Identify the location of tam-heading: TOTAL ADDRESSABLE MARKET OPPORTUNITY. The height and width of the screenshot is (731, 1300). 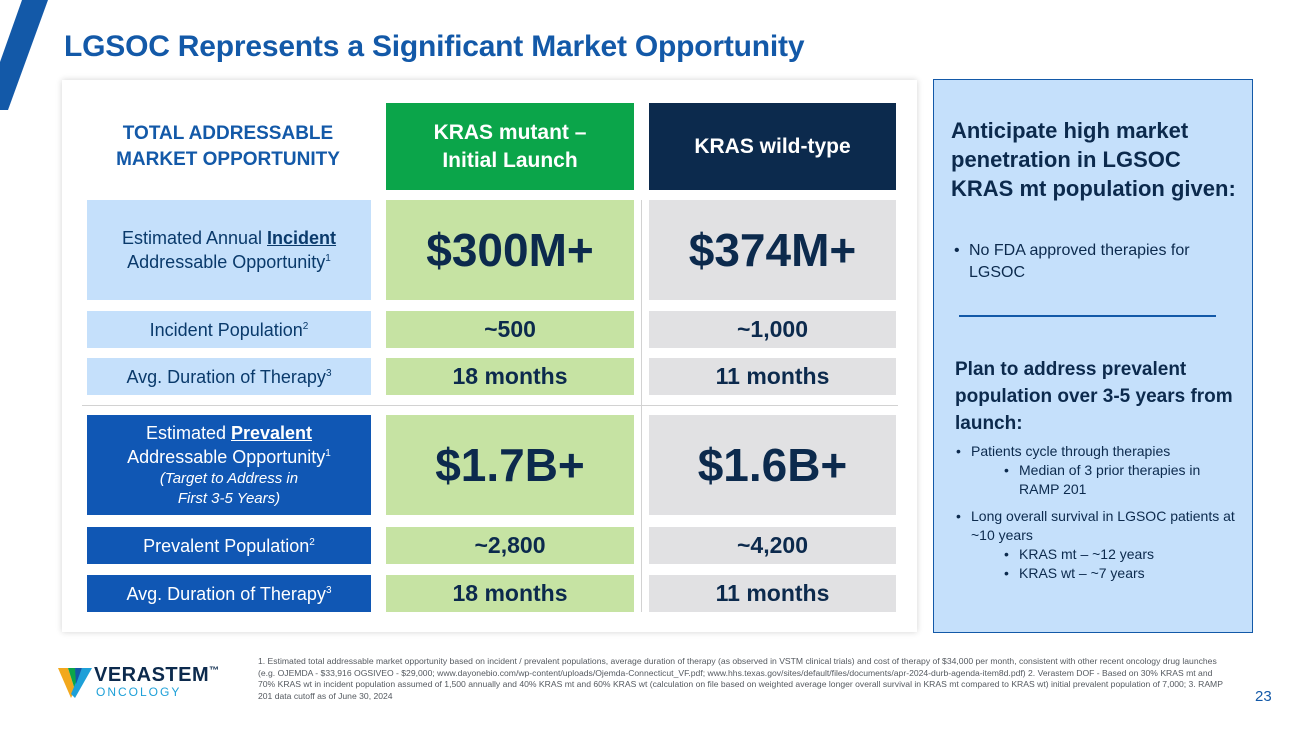
(228, 147).